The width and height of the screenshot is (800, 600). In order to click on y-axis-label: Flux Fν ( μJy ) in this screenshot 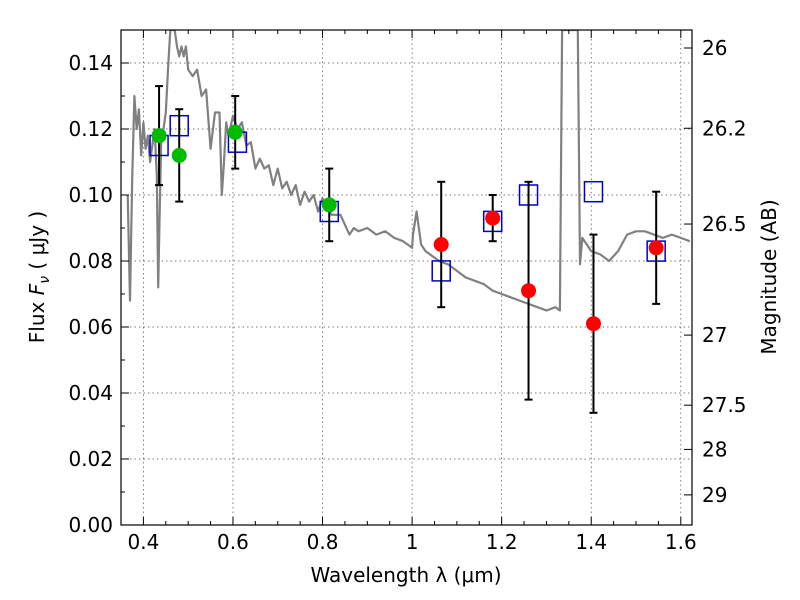, I will do `click(39, 277)`.